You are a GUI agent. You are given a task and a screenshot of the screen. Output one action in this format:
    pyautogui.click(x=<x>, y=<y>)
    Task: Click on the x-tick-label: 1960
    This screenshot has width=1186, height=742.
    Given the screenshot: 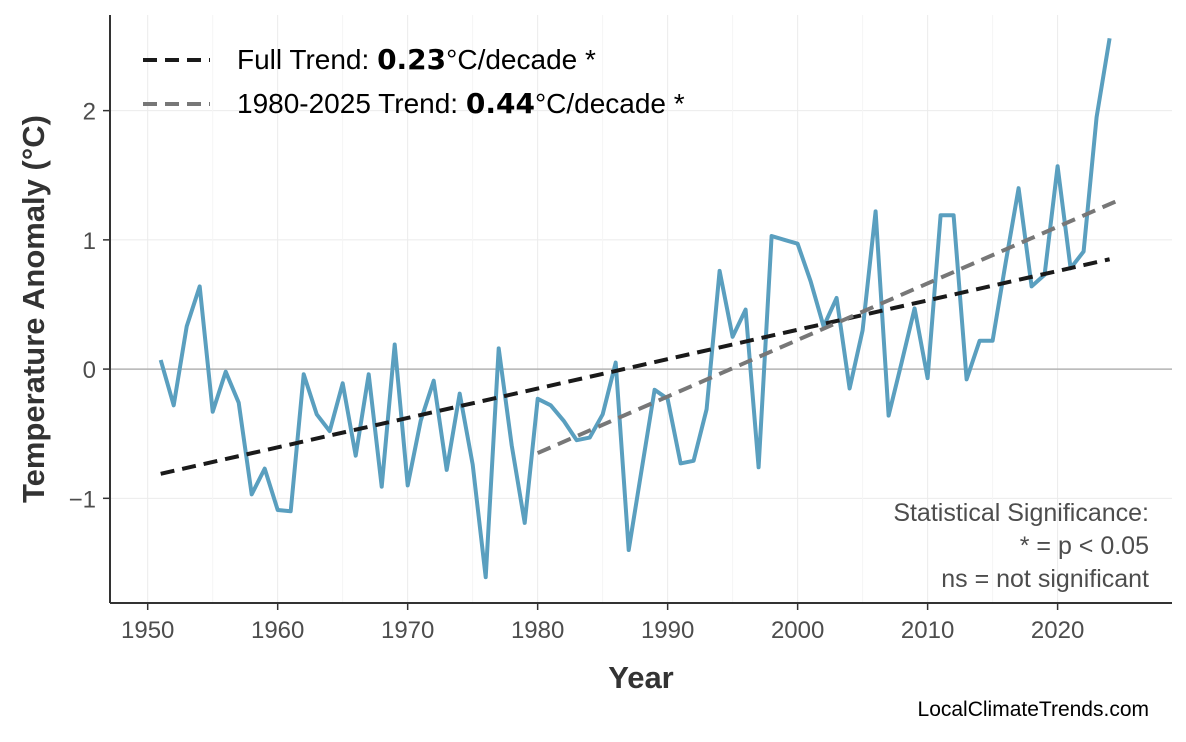 What is the action you would take?
    pyautogui.click(x=277, y=630)
    